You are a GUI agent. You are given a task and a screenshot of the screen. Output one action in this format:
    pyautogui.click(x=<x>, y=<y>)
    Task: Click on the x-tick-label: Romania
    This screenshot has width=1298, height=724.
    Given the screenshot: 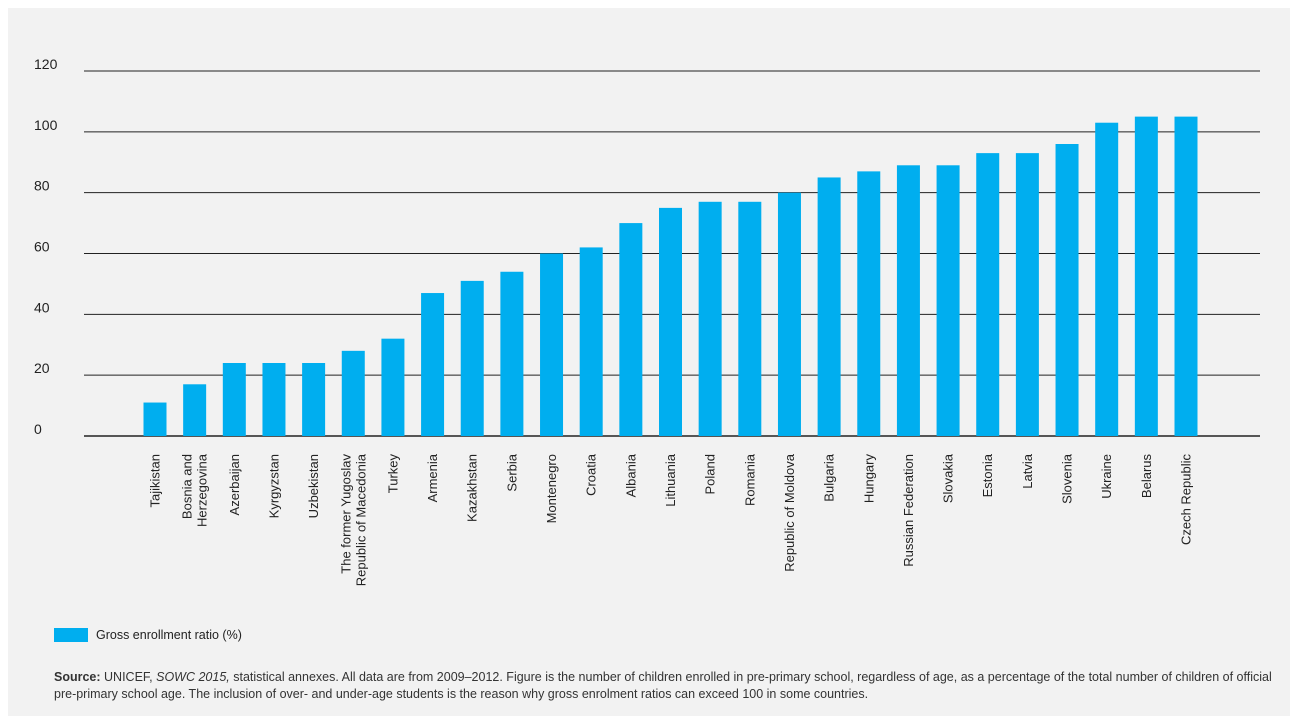 What is the action you would take?
    pyautogui.click(x=749, y=479)
    